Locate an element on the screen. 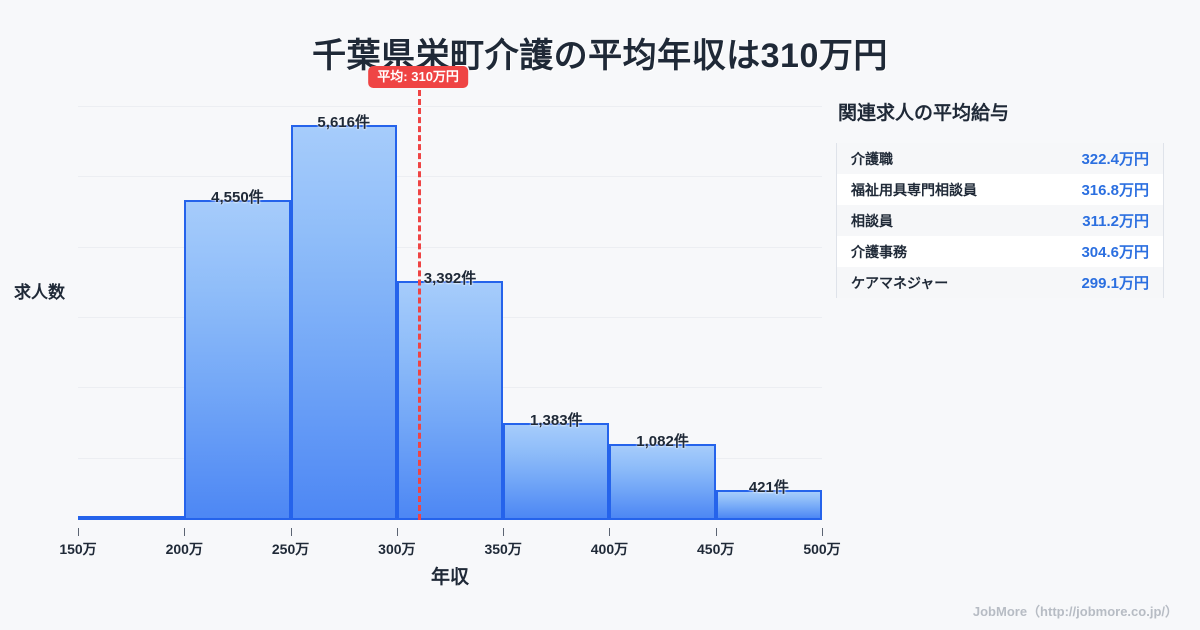 This screenshot has width=1200, height=630. average-badge: 平均: 310万円 is located at coordinates (418, 77).